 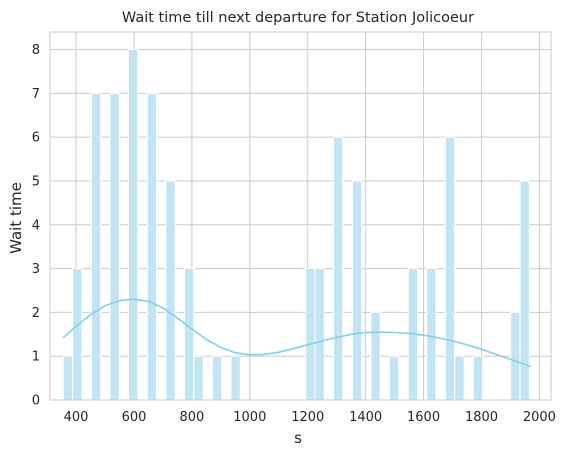 What do you see at coordinates (36, 50) in the screenshot?
I see `y-tick-label-8: 8` at bounding box center [36, 50].